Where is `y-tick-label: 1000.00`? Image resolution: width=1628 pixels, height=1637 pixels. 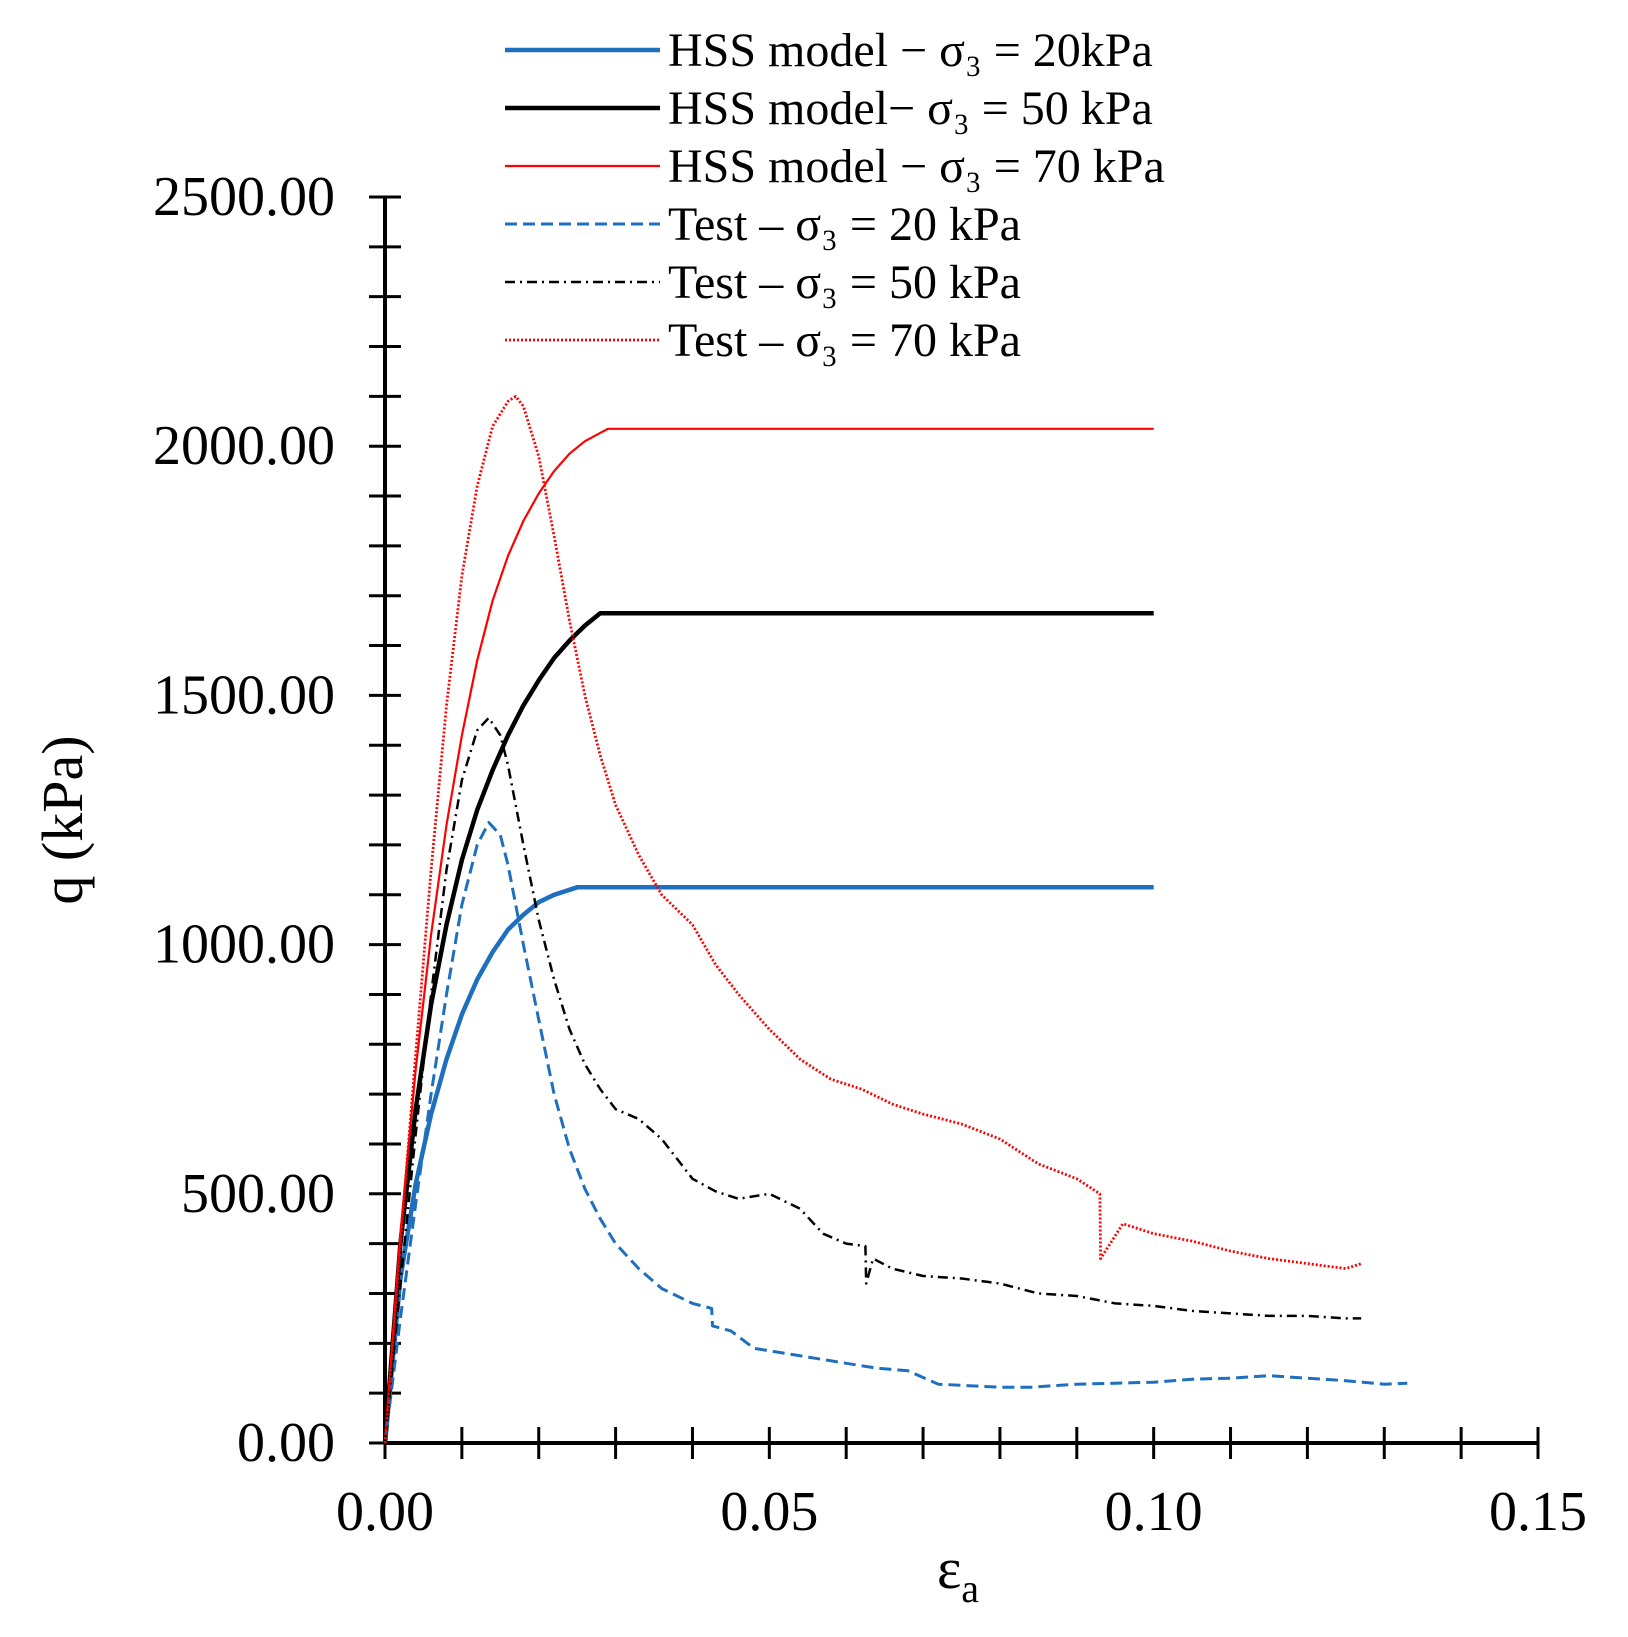 y-tick-label: 1000.00 is located at coordinates (244, 945).